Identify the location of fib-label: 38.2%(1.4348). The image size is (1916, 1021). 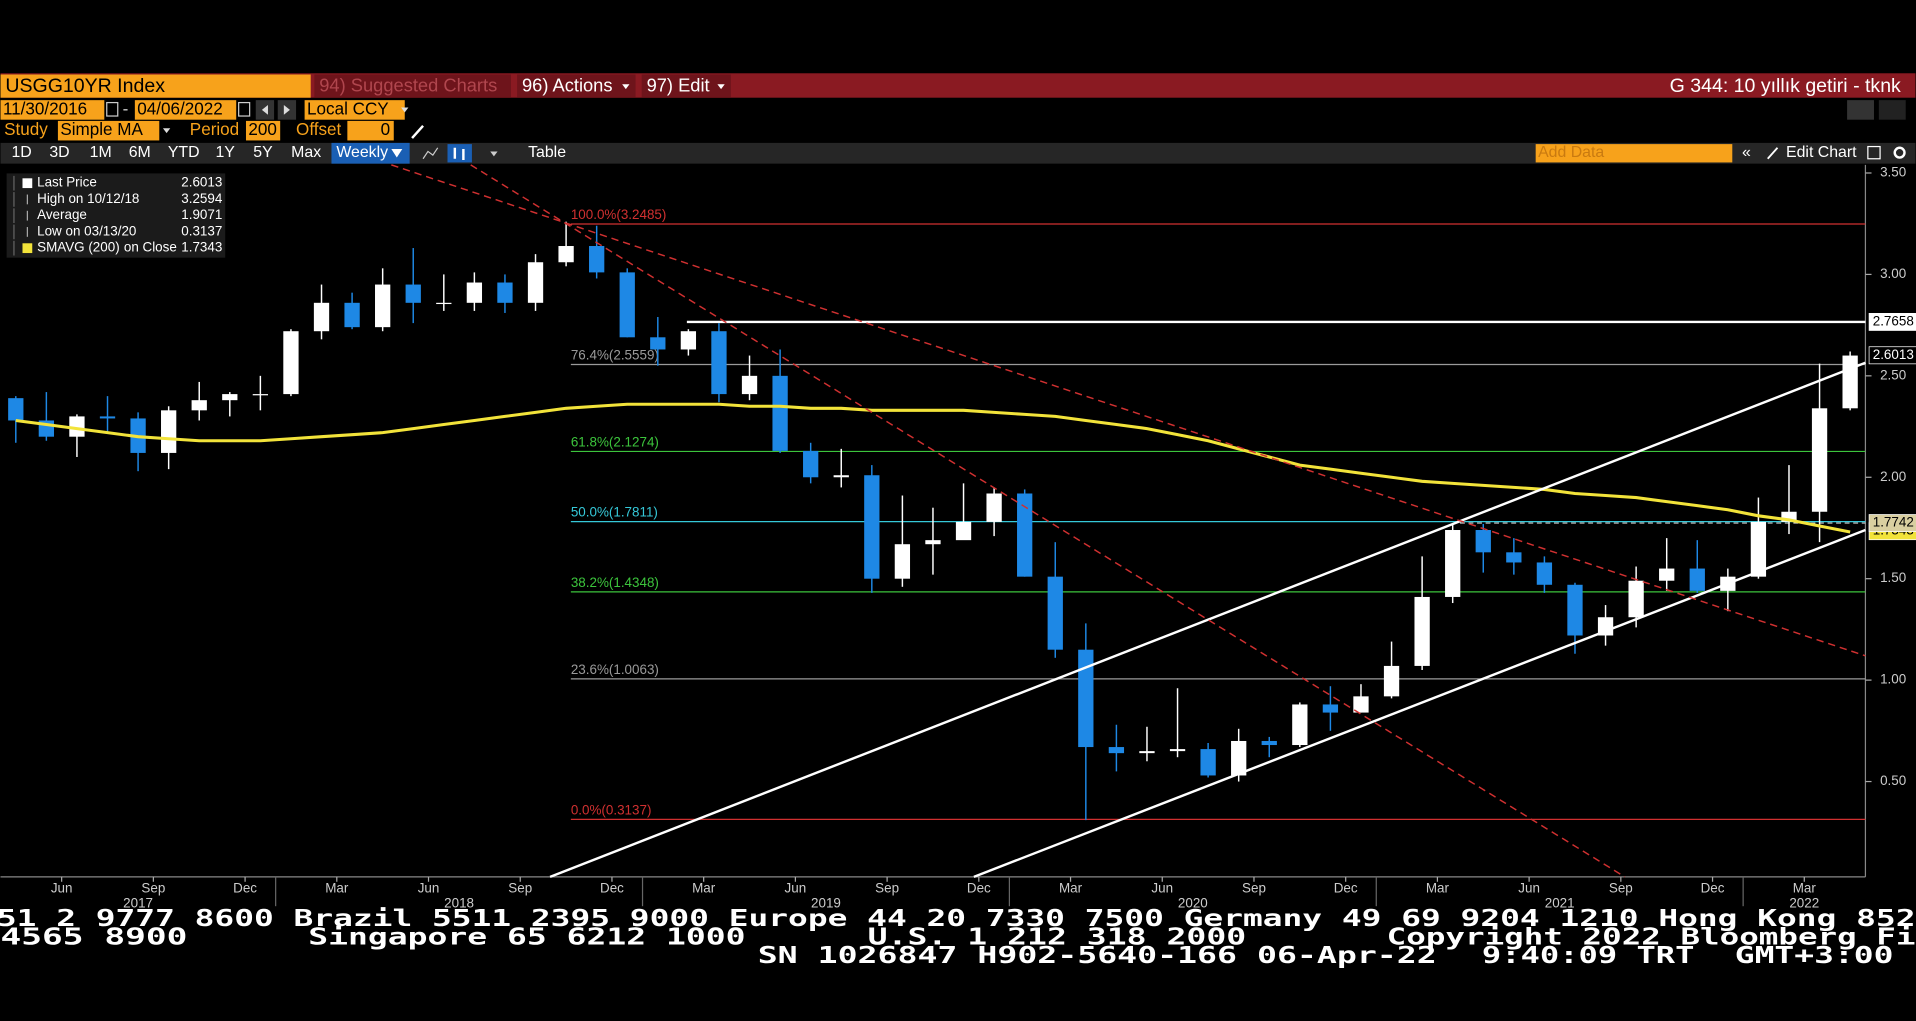
(615, 582).